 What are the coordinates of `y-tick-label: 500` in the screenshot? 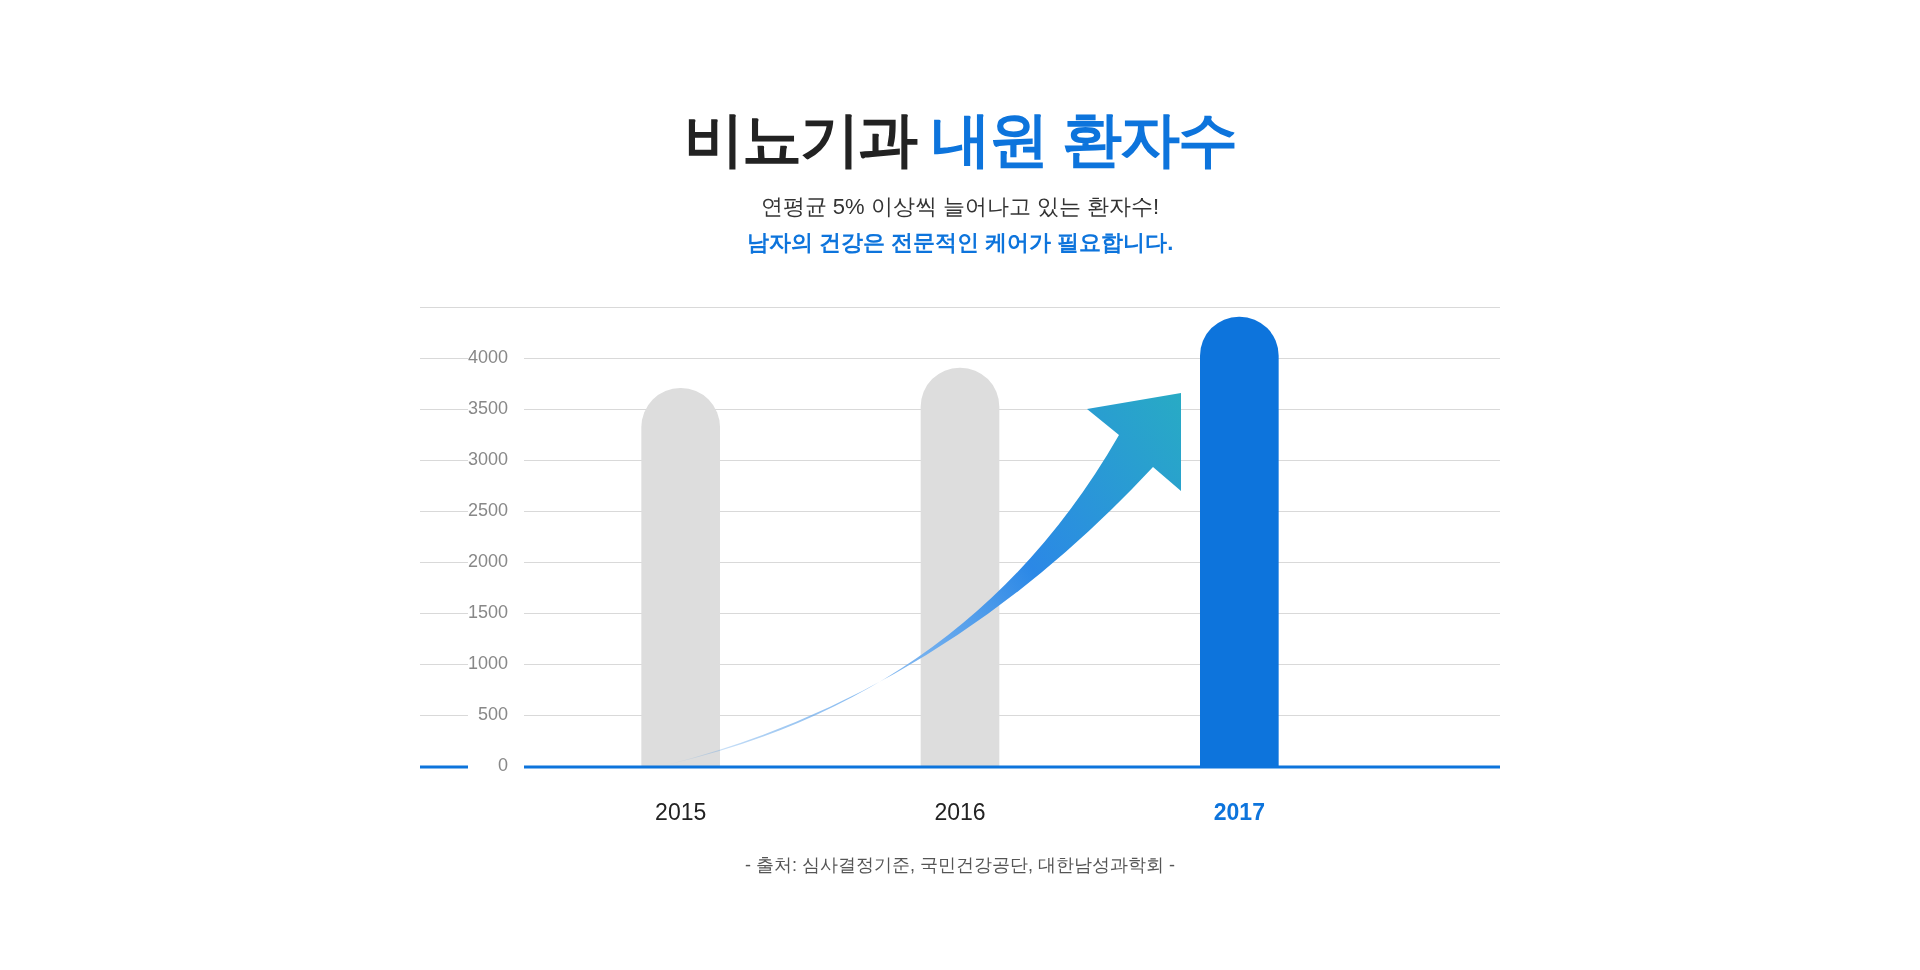 It's located at (492, 713).